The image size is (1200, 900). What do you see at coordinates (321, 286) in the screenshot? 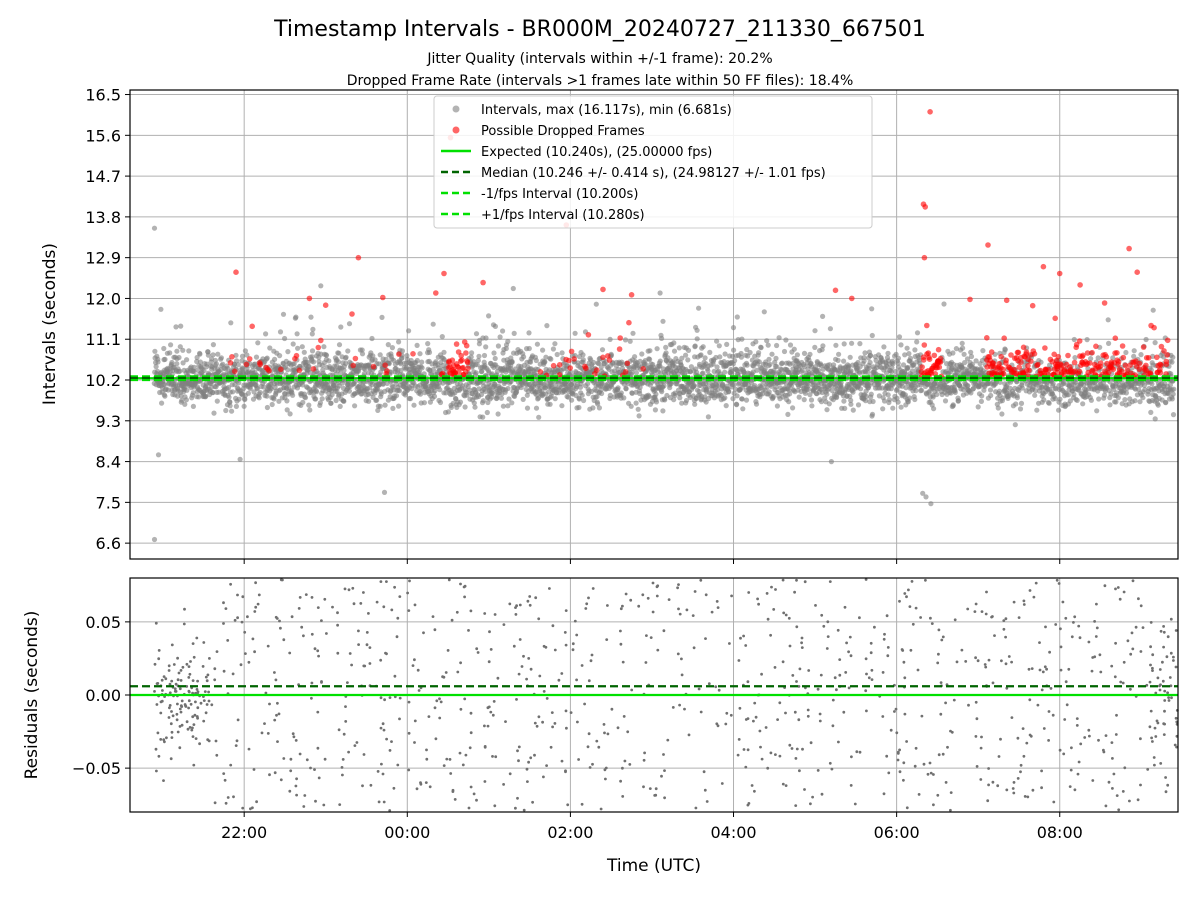
I see `interval-outlier-point` at bounding box center [321, 286].